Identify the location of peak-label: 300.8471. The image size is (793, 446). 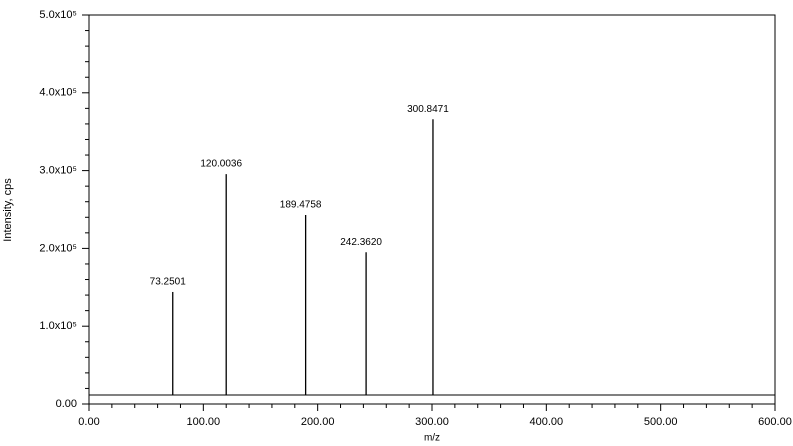
(428, 109).